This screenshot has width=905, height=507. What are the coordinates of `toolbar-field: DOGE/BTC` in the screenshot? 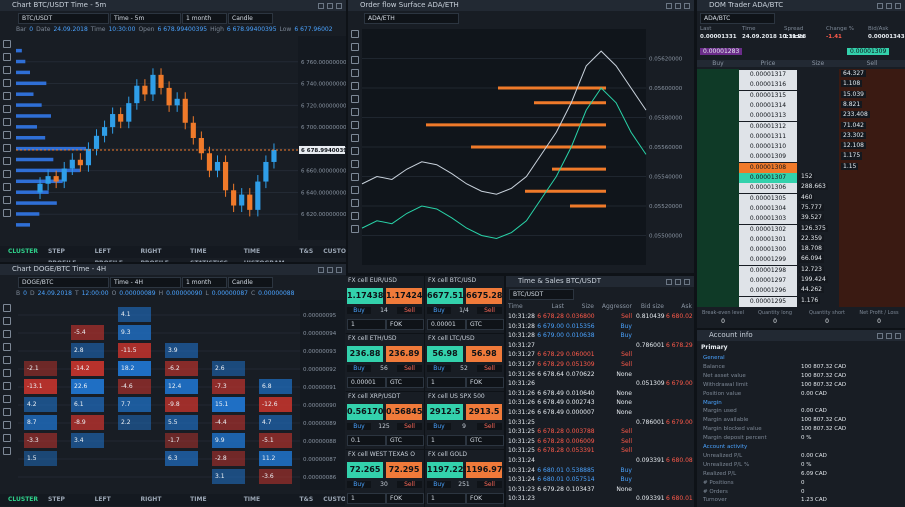 It's located at (63, 282).